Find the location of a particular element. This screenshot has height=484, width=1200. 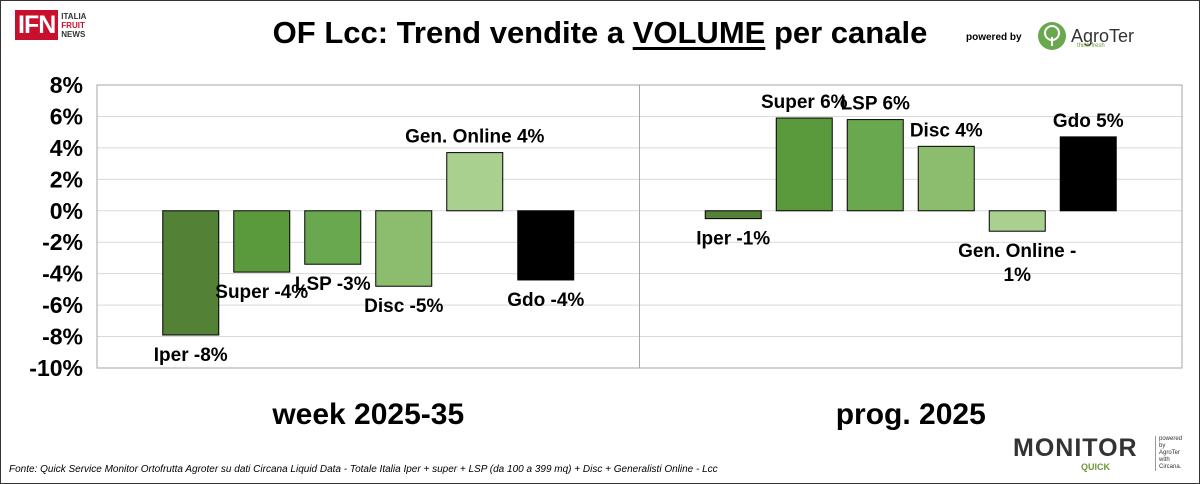

data-label-line: Disc -5% is located at coordinates (403, 306).